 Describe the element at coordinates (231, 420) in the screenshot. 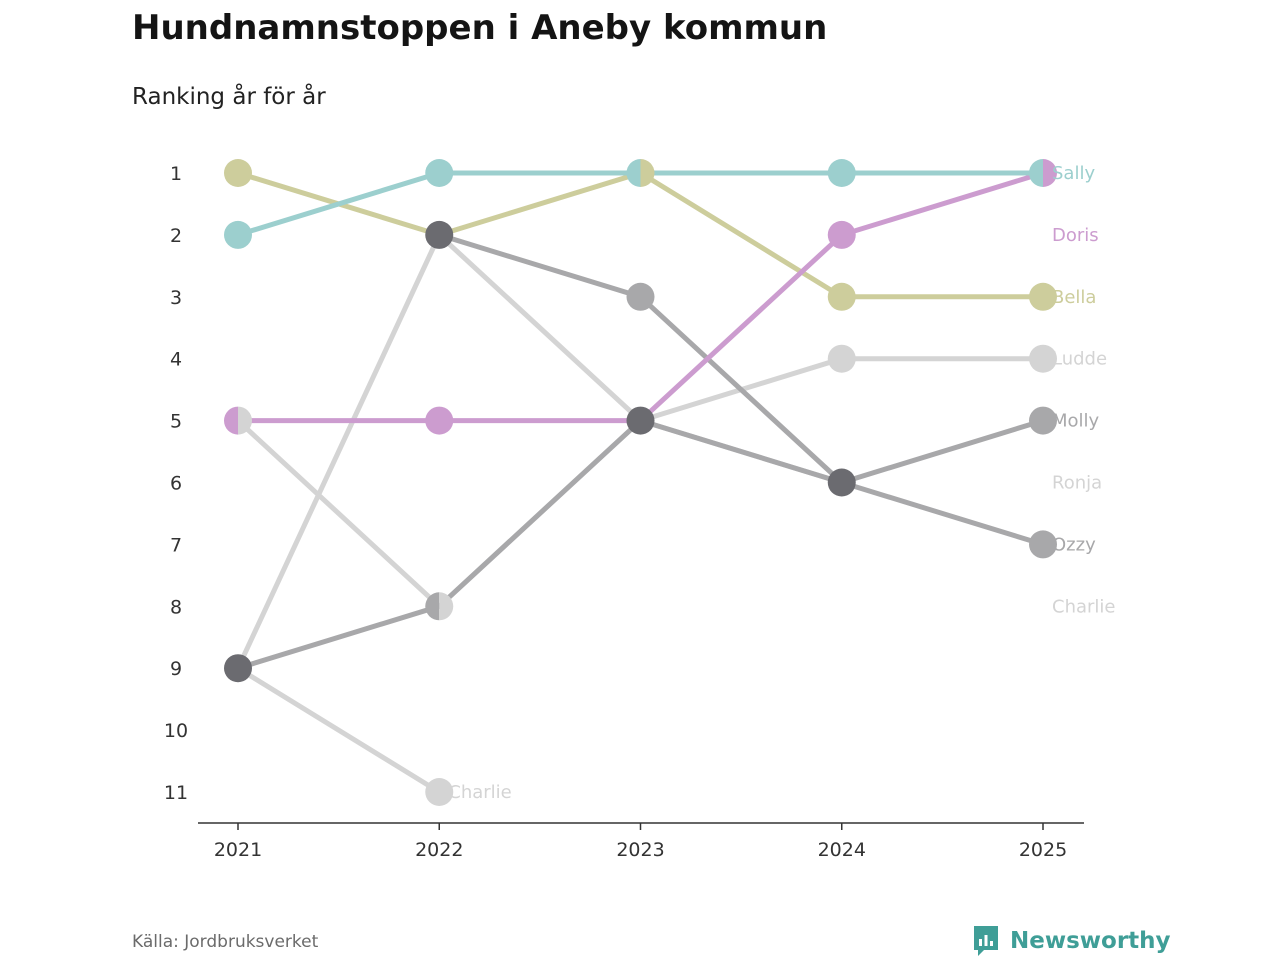

I see `marker-2021-rank-5-left` at that location.